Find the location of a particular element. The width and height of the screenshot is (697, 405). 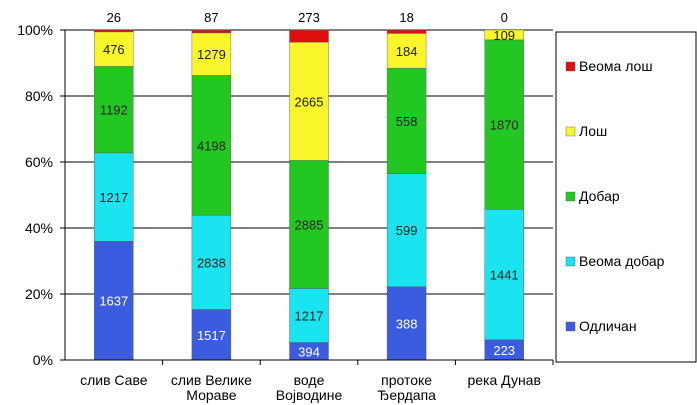

legend-label: Веома добар is located at coordinates (622, 261).